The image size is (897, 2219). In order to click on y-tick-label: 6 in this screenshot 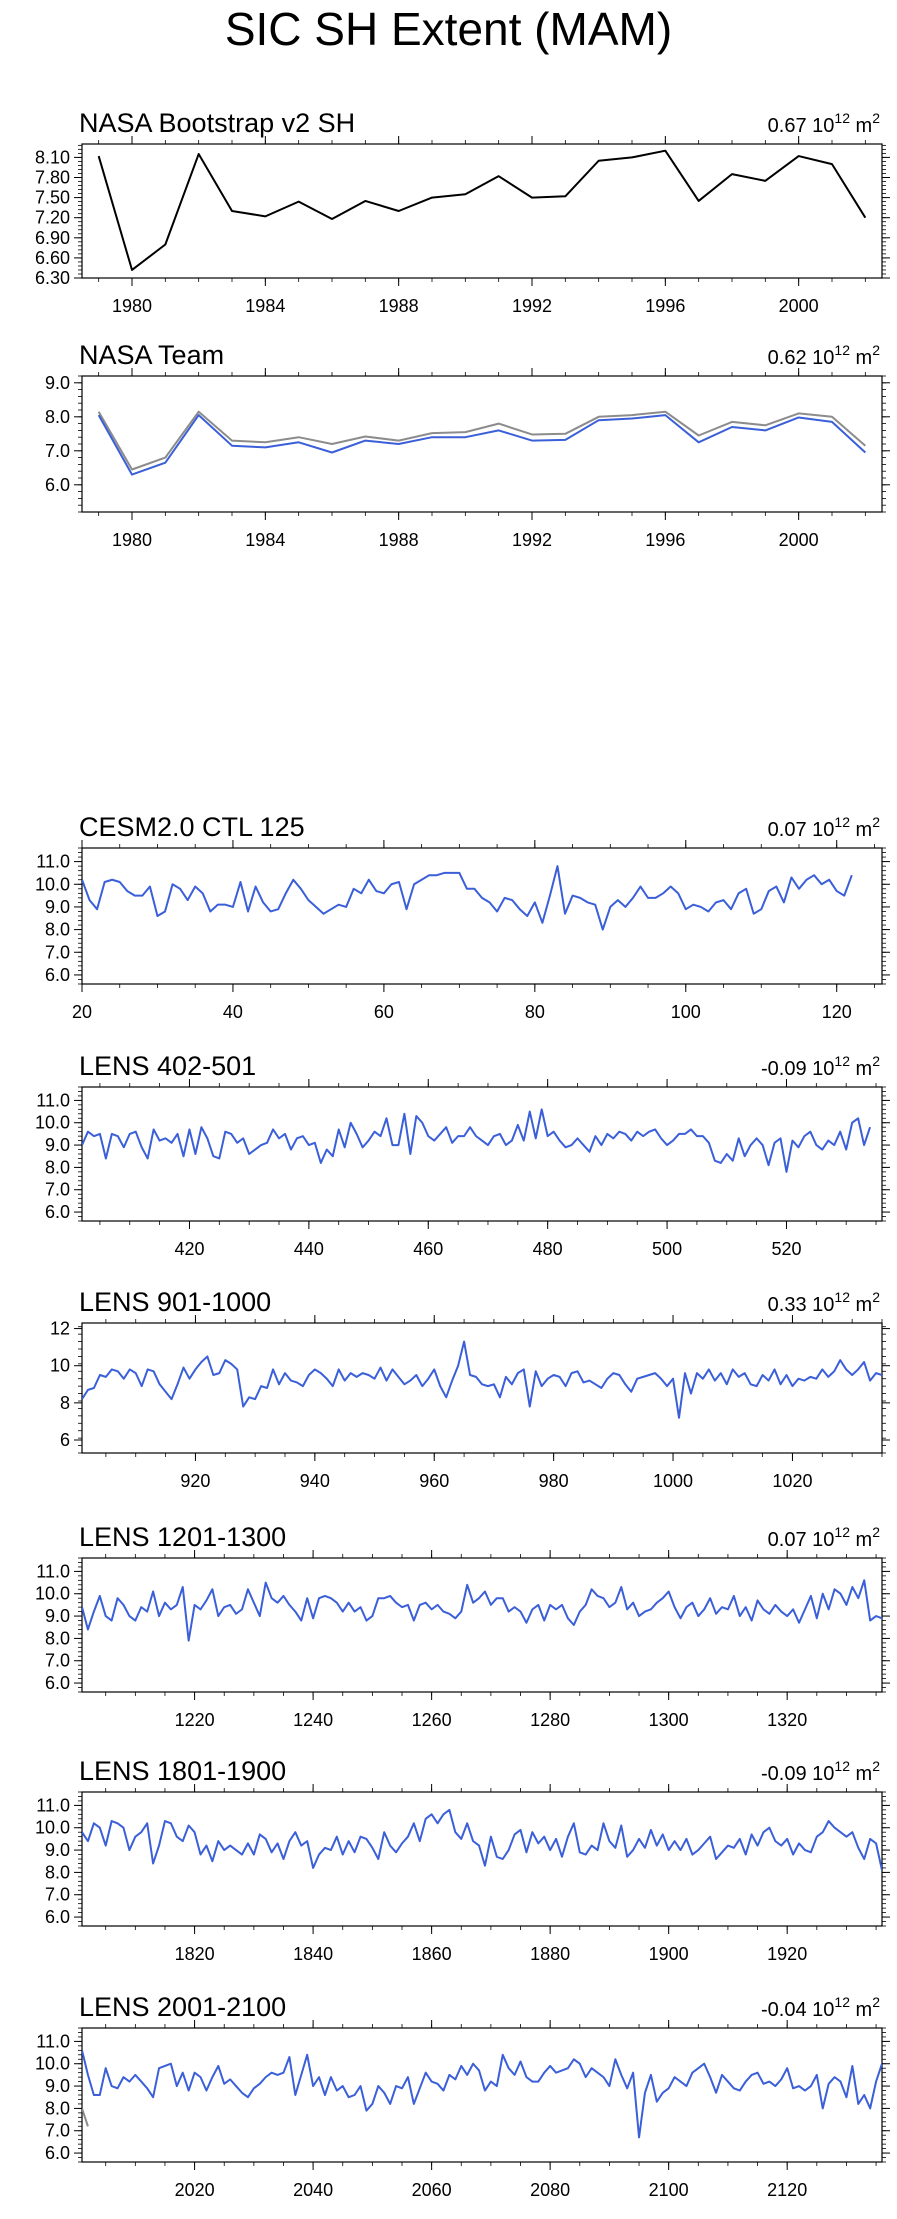, I will do `click(65, 1440)`.